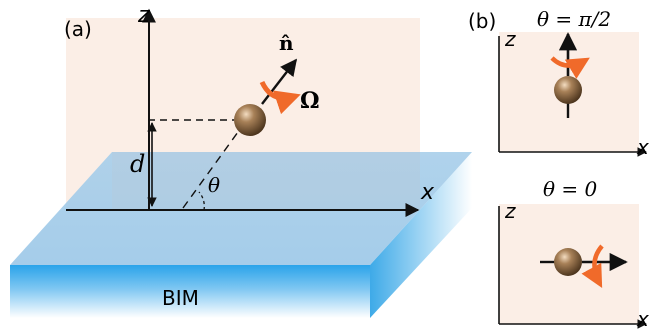 The image size is (656, 332). Describe the element at coordinates (592, 266) in the screenshot. I see `inset-bottom-rotation-arrow` at that location.